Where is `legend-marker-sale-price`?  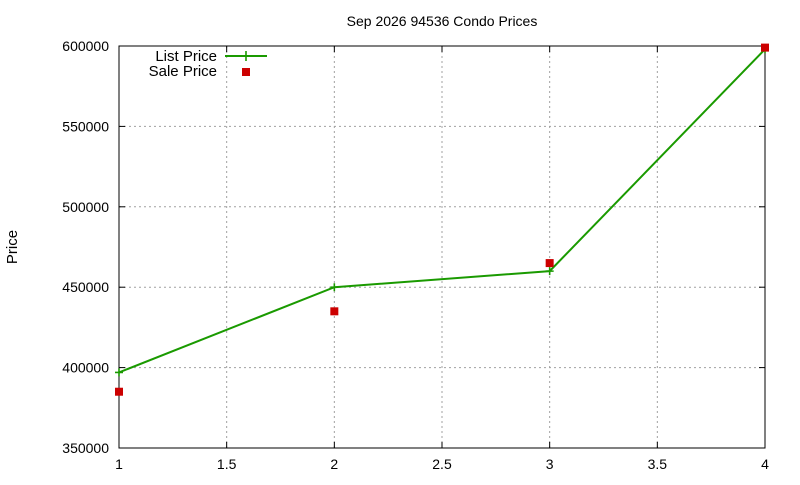
legend-marker-sale-price is located at coordinates (246, 72).